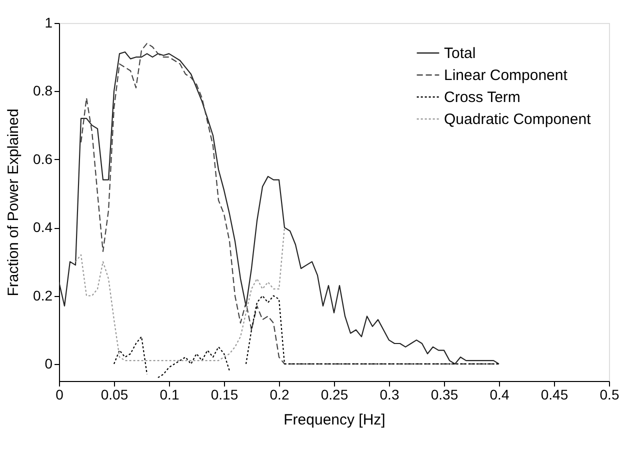 The height and width of the screenshot is (461, 644). Describe the element at coordinates (334, 394) in the screenshot. I see `x-tick-label: 0.25` at that location.